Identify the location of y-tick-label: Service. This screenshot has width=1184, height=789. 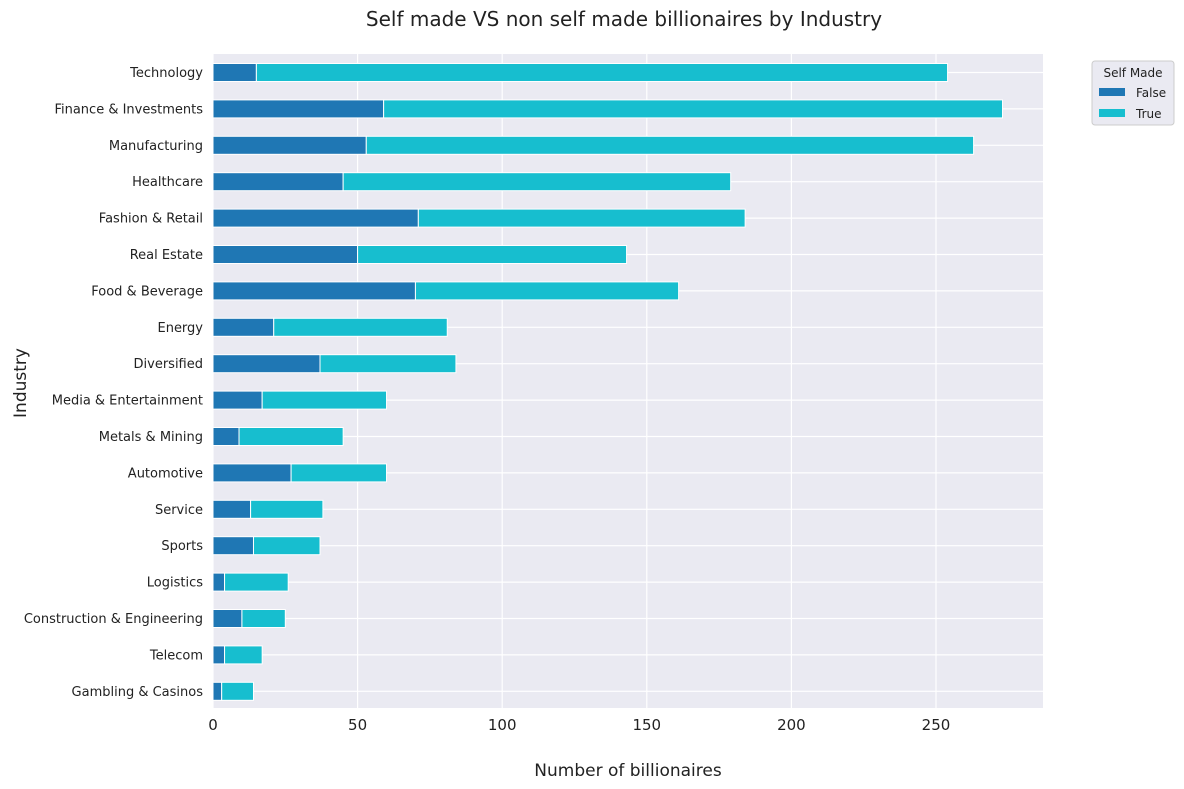
(179, 510).